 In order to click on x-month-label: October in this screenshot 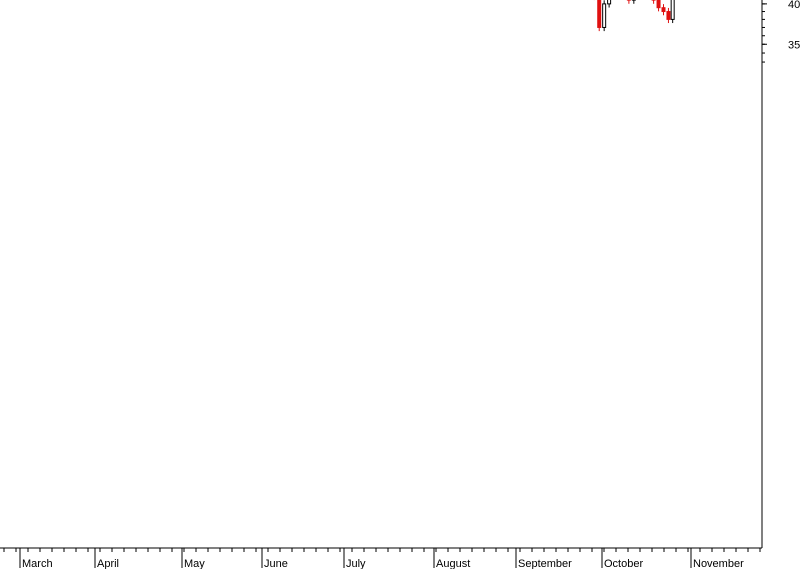, I will do `click(623, 563)`.